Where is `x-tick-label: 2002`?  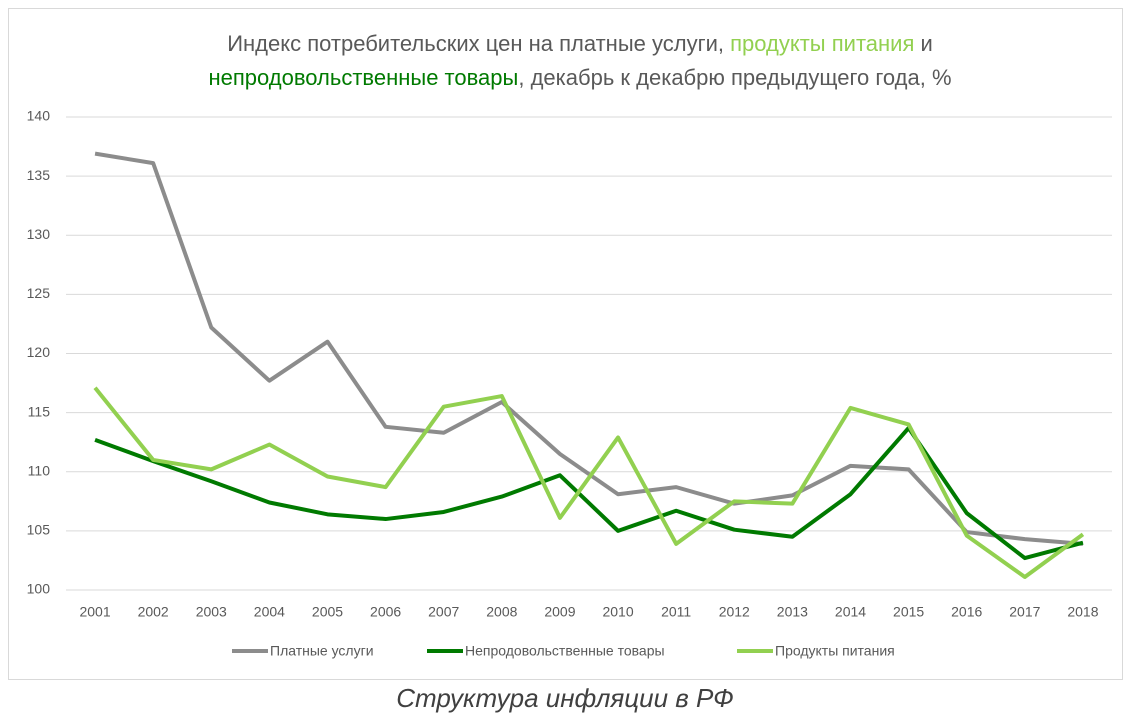 x-tick-label: 2002 is located at coordinates (153, 612).